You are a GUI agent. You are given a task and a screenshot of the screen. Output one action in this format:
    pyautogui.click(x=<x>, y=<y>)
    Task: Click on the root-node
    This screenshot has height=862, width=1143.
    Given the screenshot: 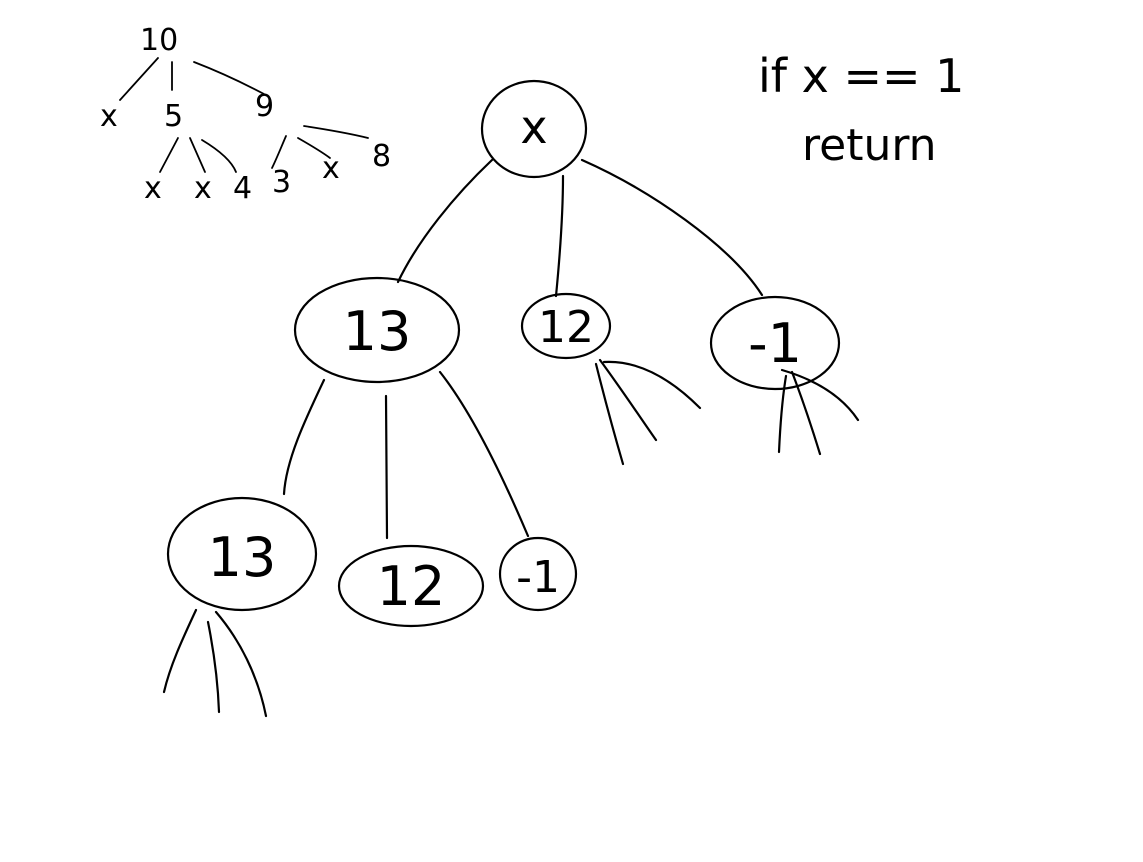 What is the action you would take?
    pyautogui.click(x=534, y=129)
    